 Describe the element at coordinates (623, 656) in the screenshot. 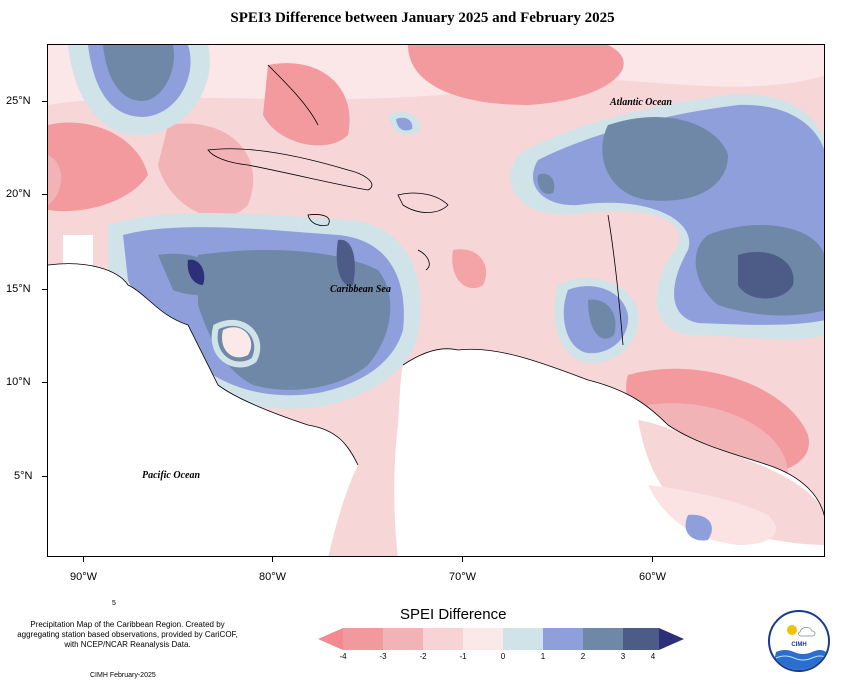

I see `legend-tick-label: 3` at that location.